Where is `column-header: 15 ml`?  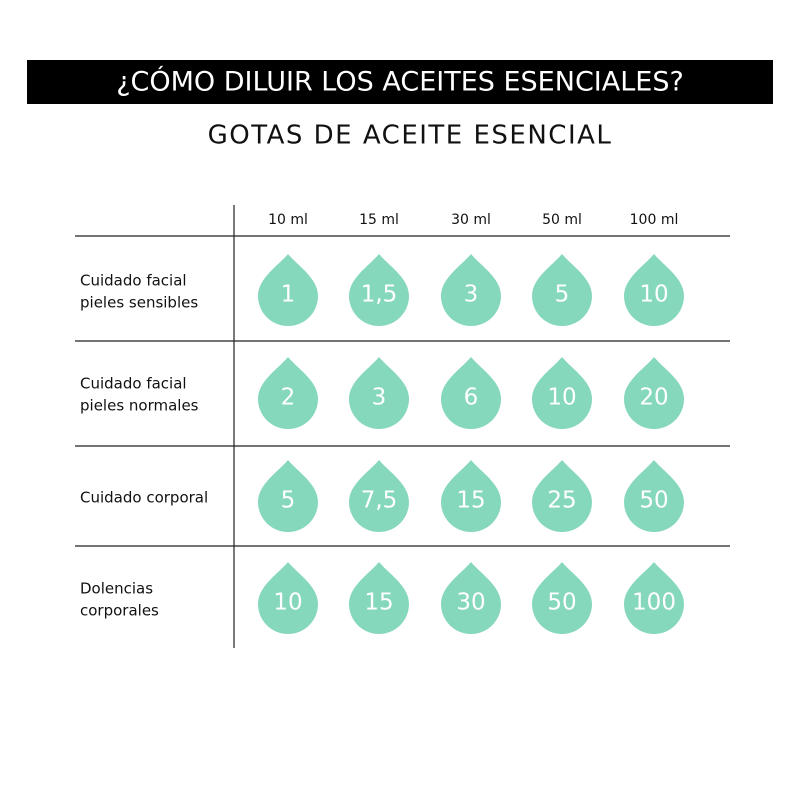 column-header: 15 ml is located at coordinates (379, 220).